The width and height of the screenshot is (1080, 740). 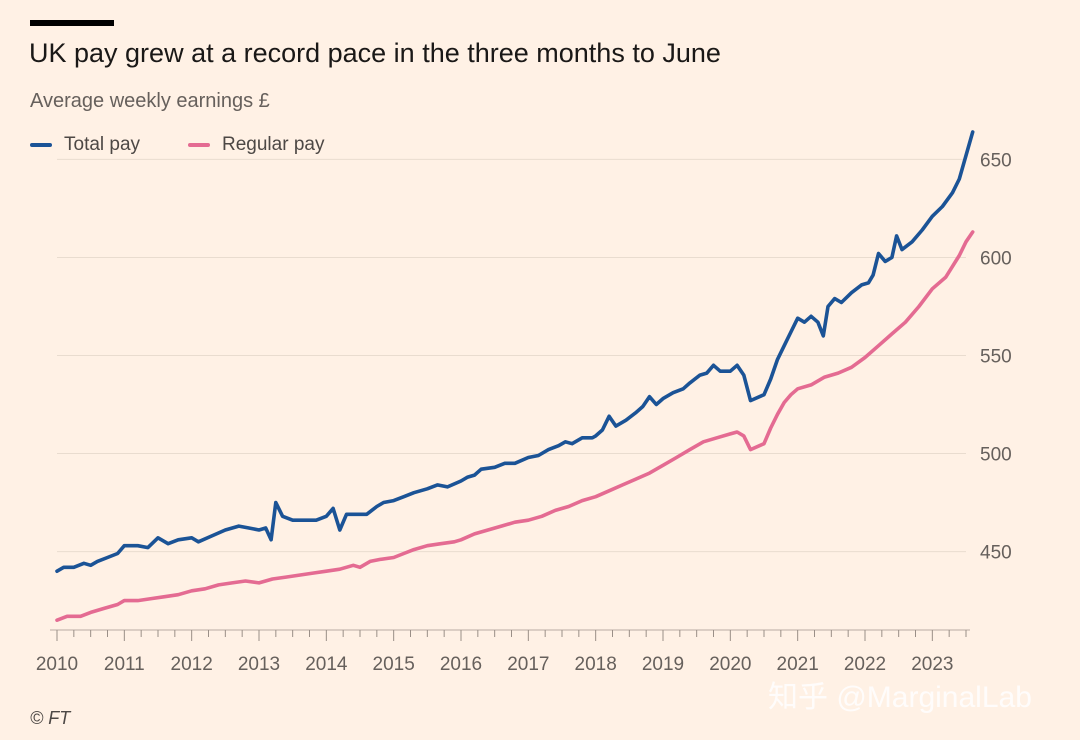 What do you see at coordinates (72, 23) in the screenshot?
I see `ft-brand-bar` at bounding box center [72, 23].